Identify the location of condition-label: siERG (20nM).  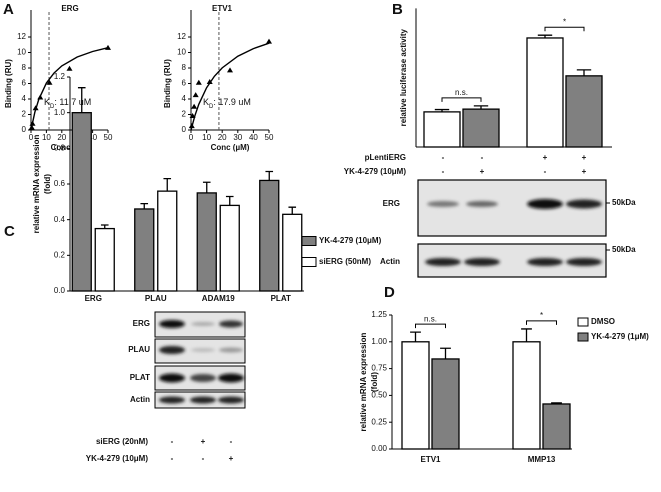
(122, 441).